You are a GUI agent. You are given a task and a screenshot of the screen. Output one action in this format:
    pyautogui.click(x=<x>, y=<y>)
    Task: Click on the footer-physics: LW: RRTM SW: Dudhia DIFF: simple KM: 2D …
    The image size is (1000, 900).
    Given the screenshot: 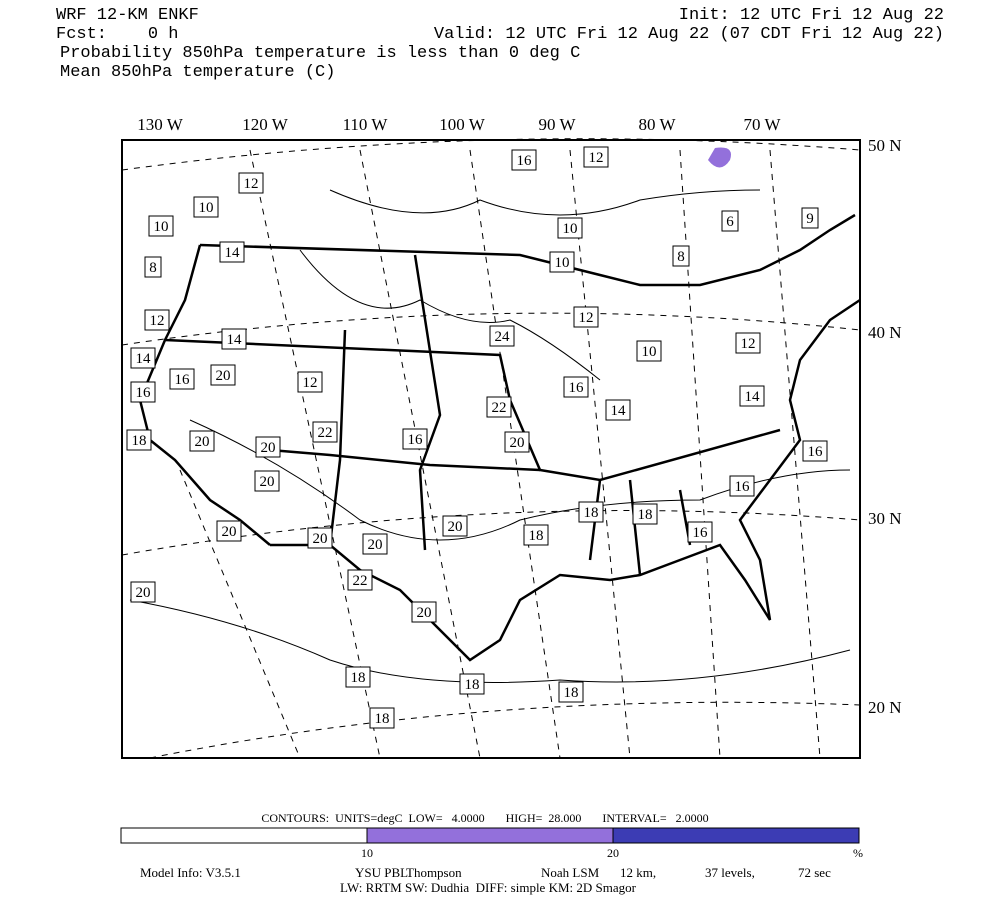 What is the action you would take?
    pyautogui.click(x=488, y=887)
    